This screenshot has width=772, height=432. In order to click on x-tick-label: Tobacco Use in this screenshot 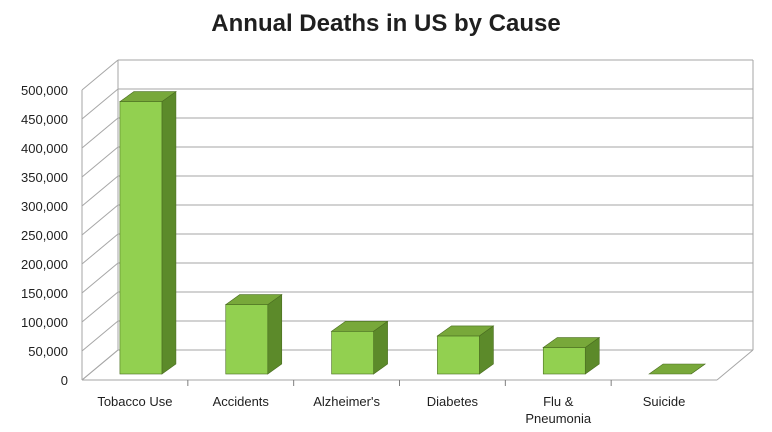, I will do `click(134, 401)`.